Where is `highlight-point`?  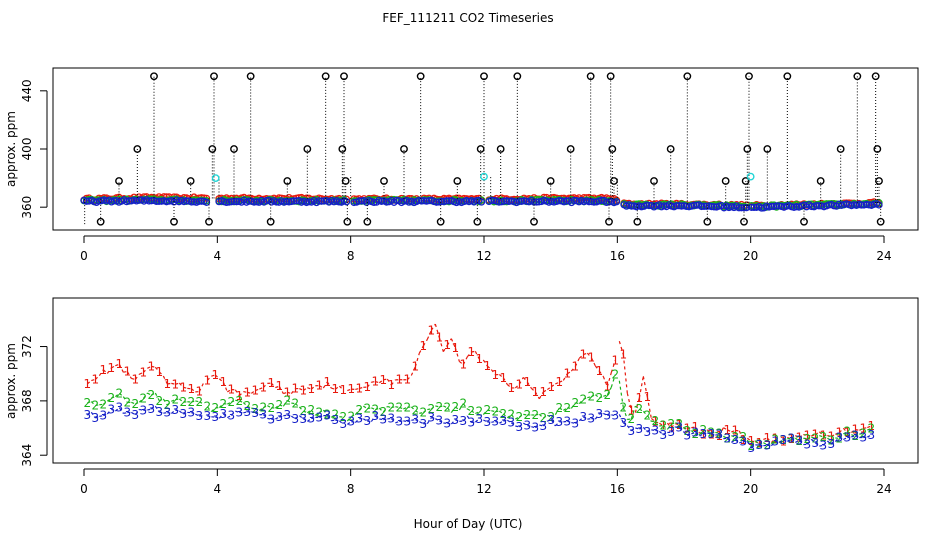
highlight-point is located at coordinates (750, 176).